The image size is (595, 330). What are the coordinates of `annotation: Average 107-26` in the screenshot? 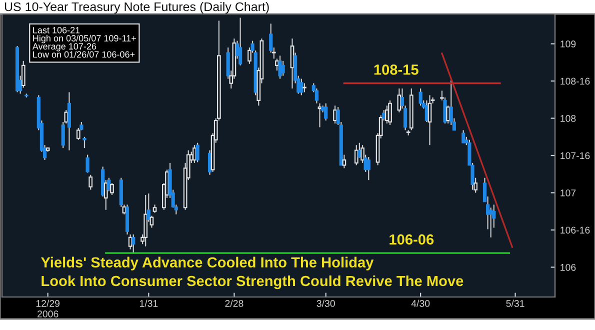 It's located at (64, 47).